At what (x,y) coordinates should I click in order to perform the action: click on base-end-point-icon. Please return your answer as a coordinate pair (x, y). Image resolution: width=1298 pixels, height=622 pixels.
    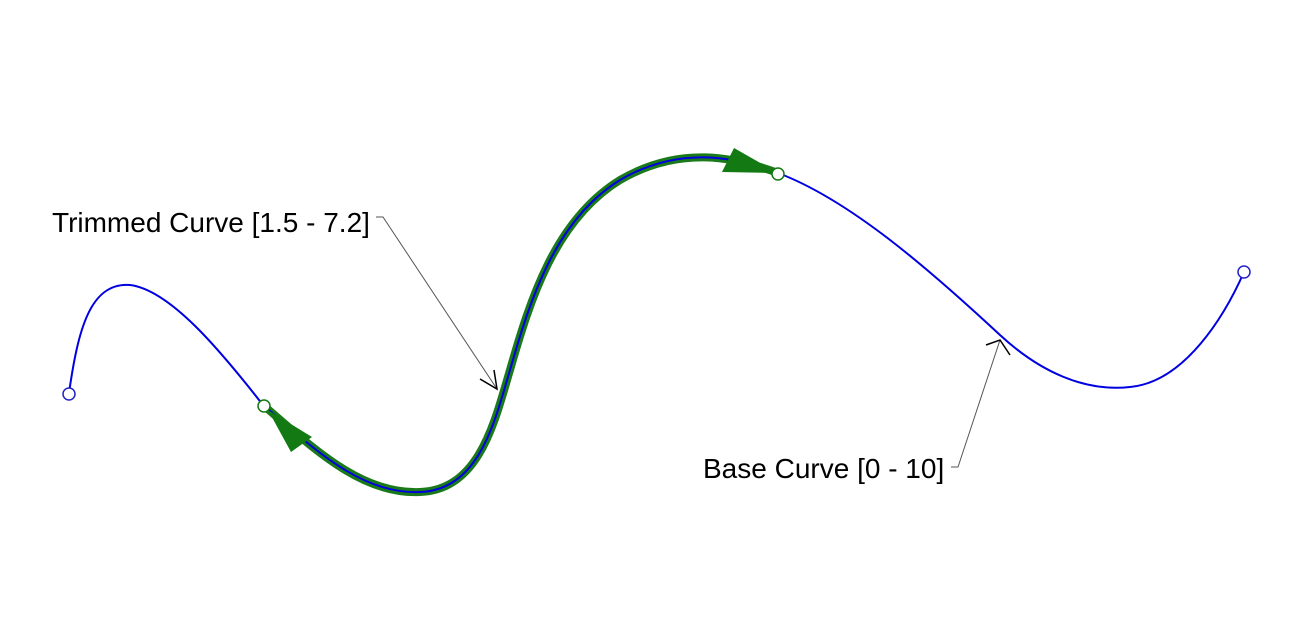
    Looking at the image, I should click on (1244, 272).